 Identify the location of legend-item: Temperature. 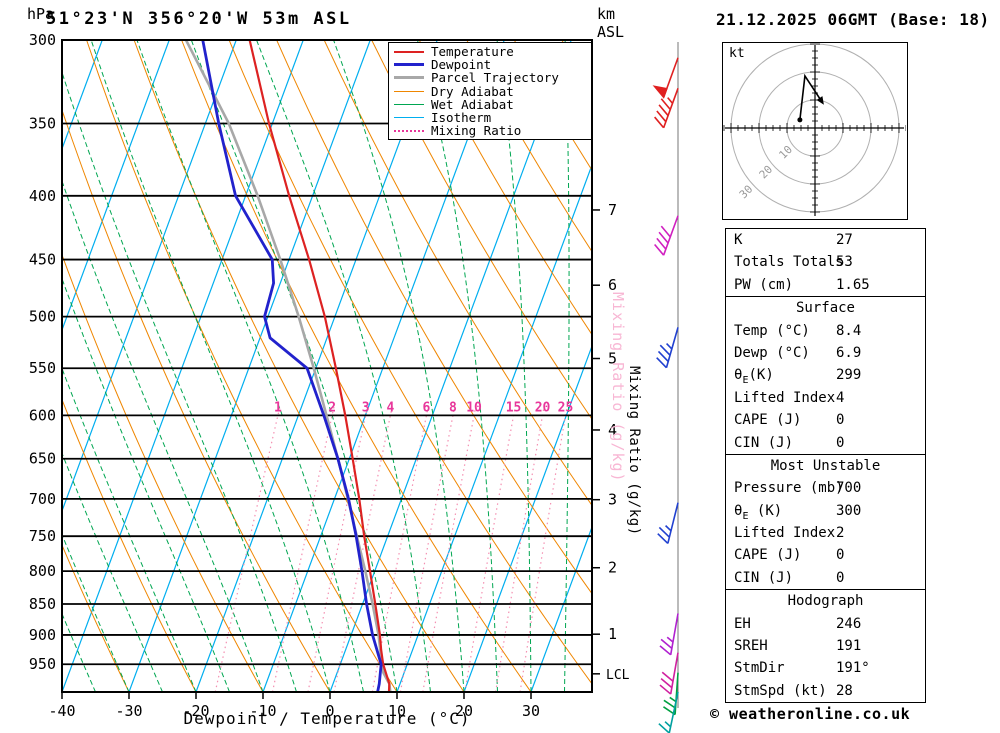
(490, 51).